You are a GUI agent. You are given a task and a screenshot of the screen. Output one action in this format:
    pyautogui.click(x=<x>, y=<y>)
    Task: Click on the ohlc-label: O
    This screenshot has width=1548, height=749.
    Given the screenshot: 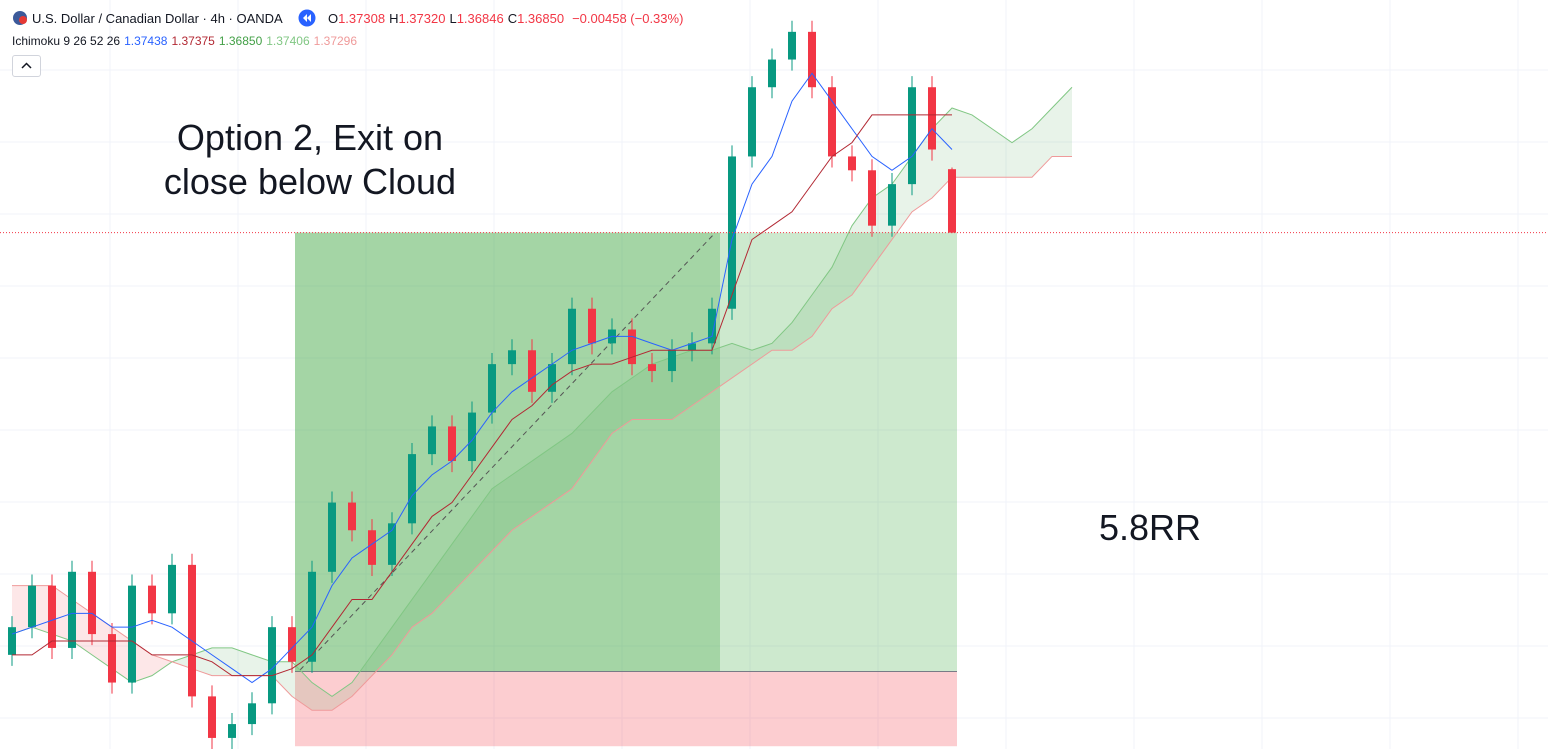 What is the action you would take?
    pyautogui.click(x=333, y=18)
    